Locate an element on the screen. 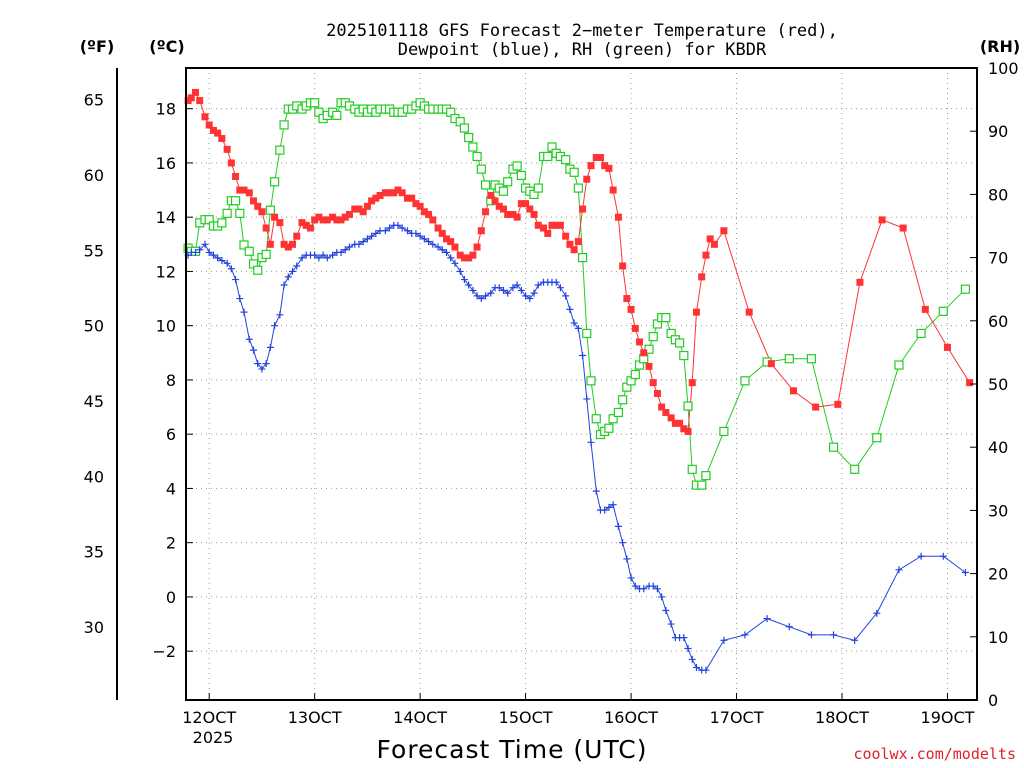  fahrenheit-tick-label: 40 is located at coordinates (94, 476).